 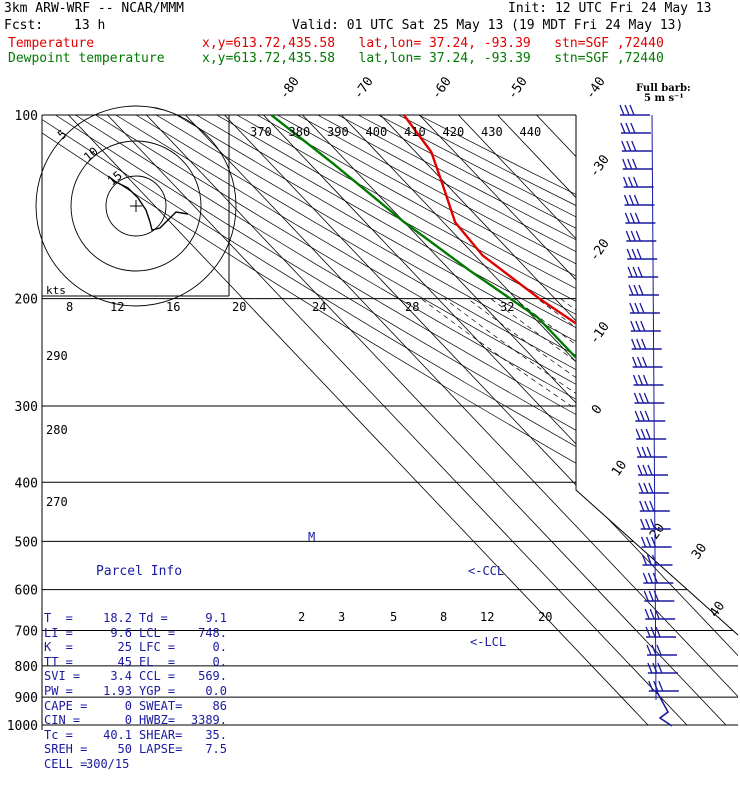 What do you see at coordinates (454, 132) in the screenshot?
I see `theta-label: 420` at bounding box center [454, 132].